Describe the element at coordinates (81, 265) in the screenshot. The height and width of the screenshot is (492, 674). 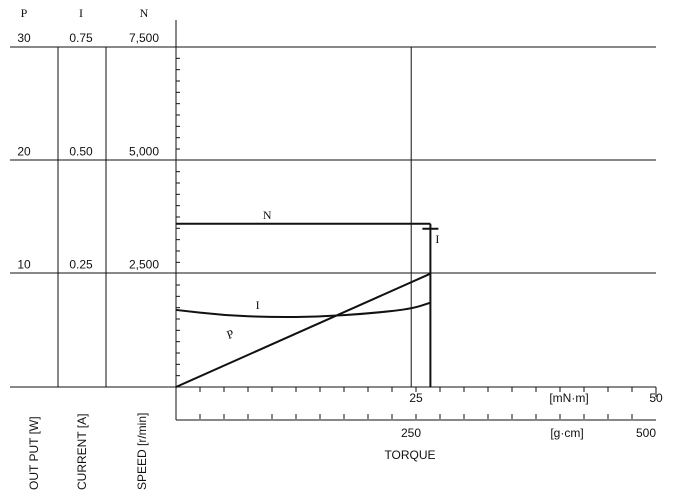
I see `tick-label-i: 0.25` at that location.